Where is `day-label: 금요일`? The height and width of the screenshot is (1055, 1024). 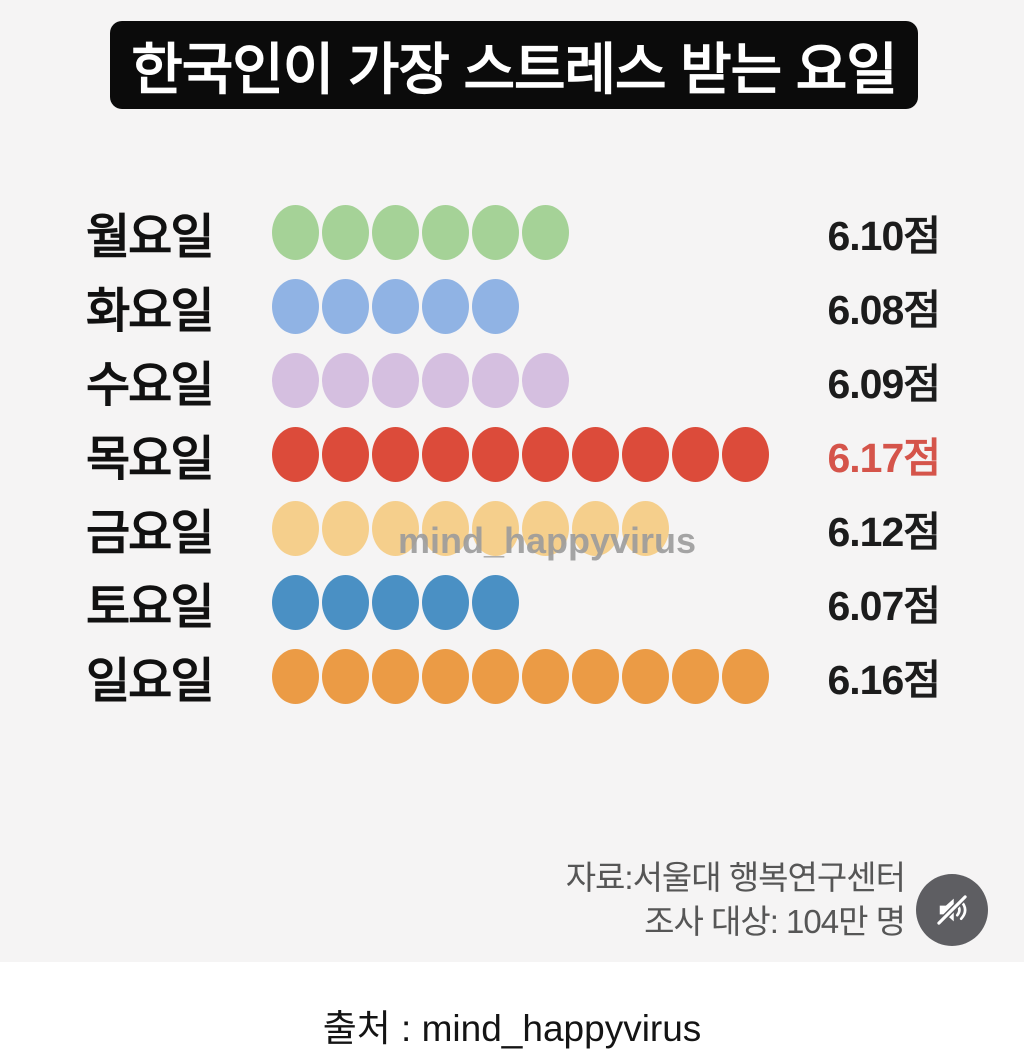
day-label: 금요일 is located at coordinates (150, 533).